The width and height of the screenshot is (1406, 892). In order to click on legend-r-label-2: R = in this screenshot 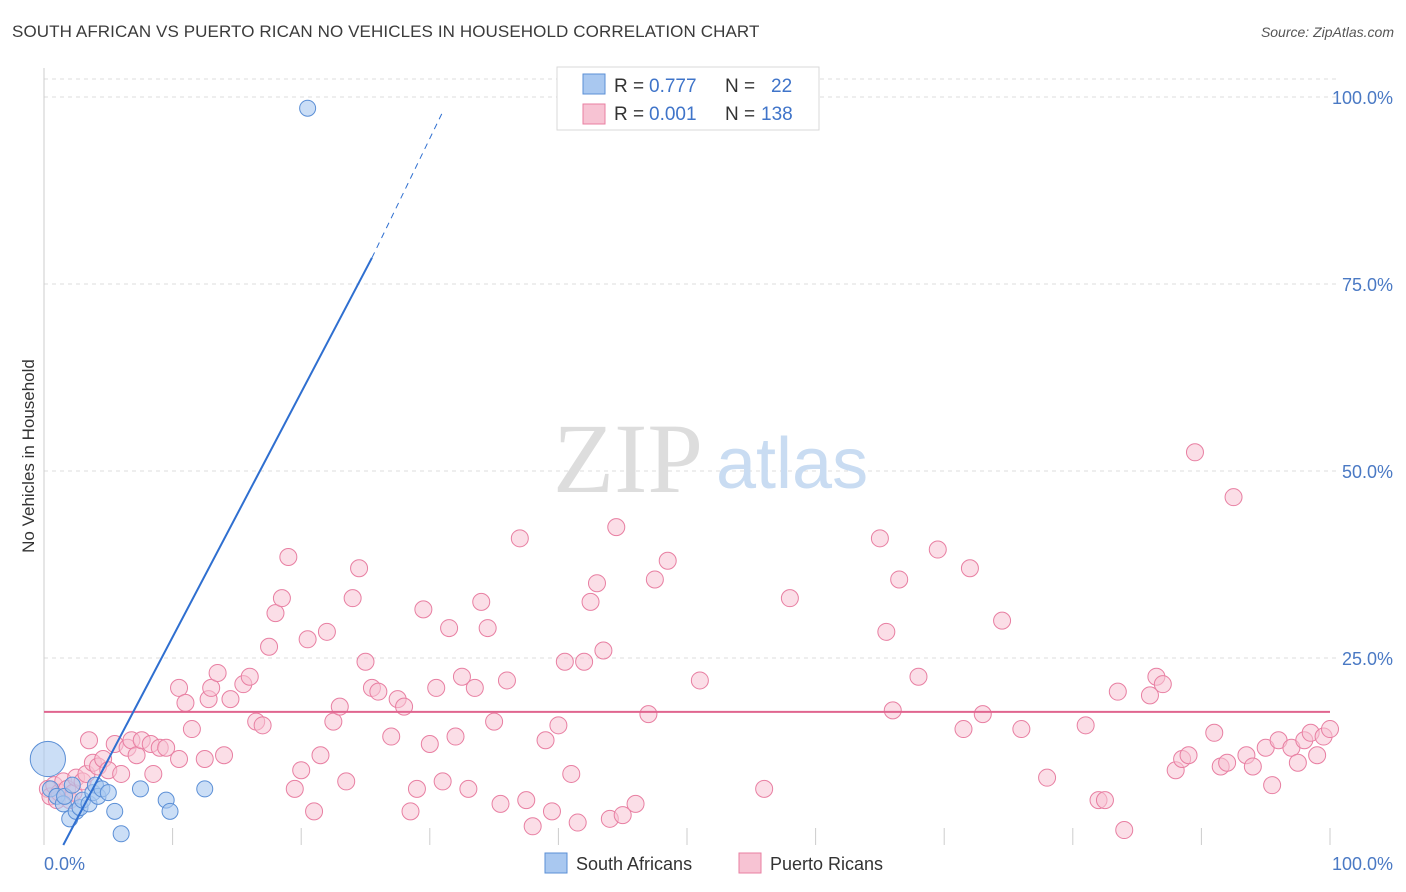, I will do `click(629, 114)`.